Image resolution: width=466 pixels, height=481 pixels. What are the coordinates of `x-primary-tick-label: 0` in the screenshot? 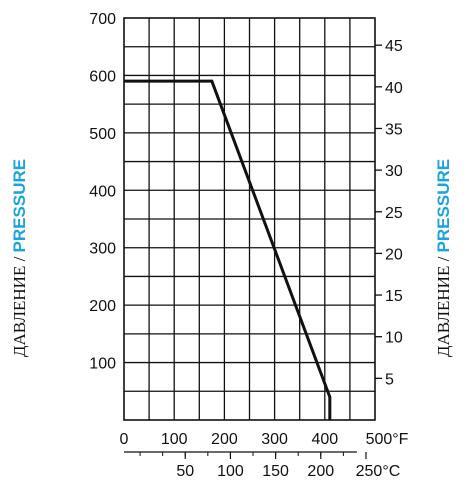 It's located at (124, 439).